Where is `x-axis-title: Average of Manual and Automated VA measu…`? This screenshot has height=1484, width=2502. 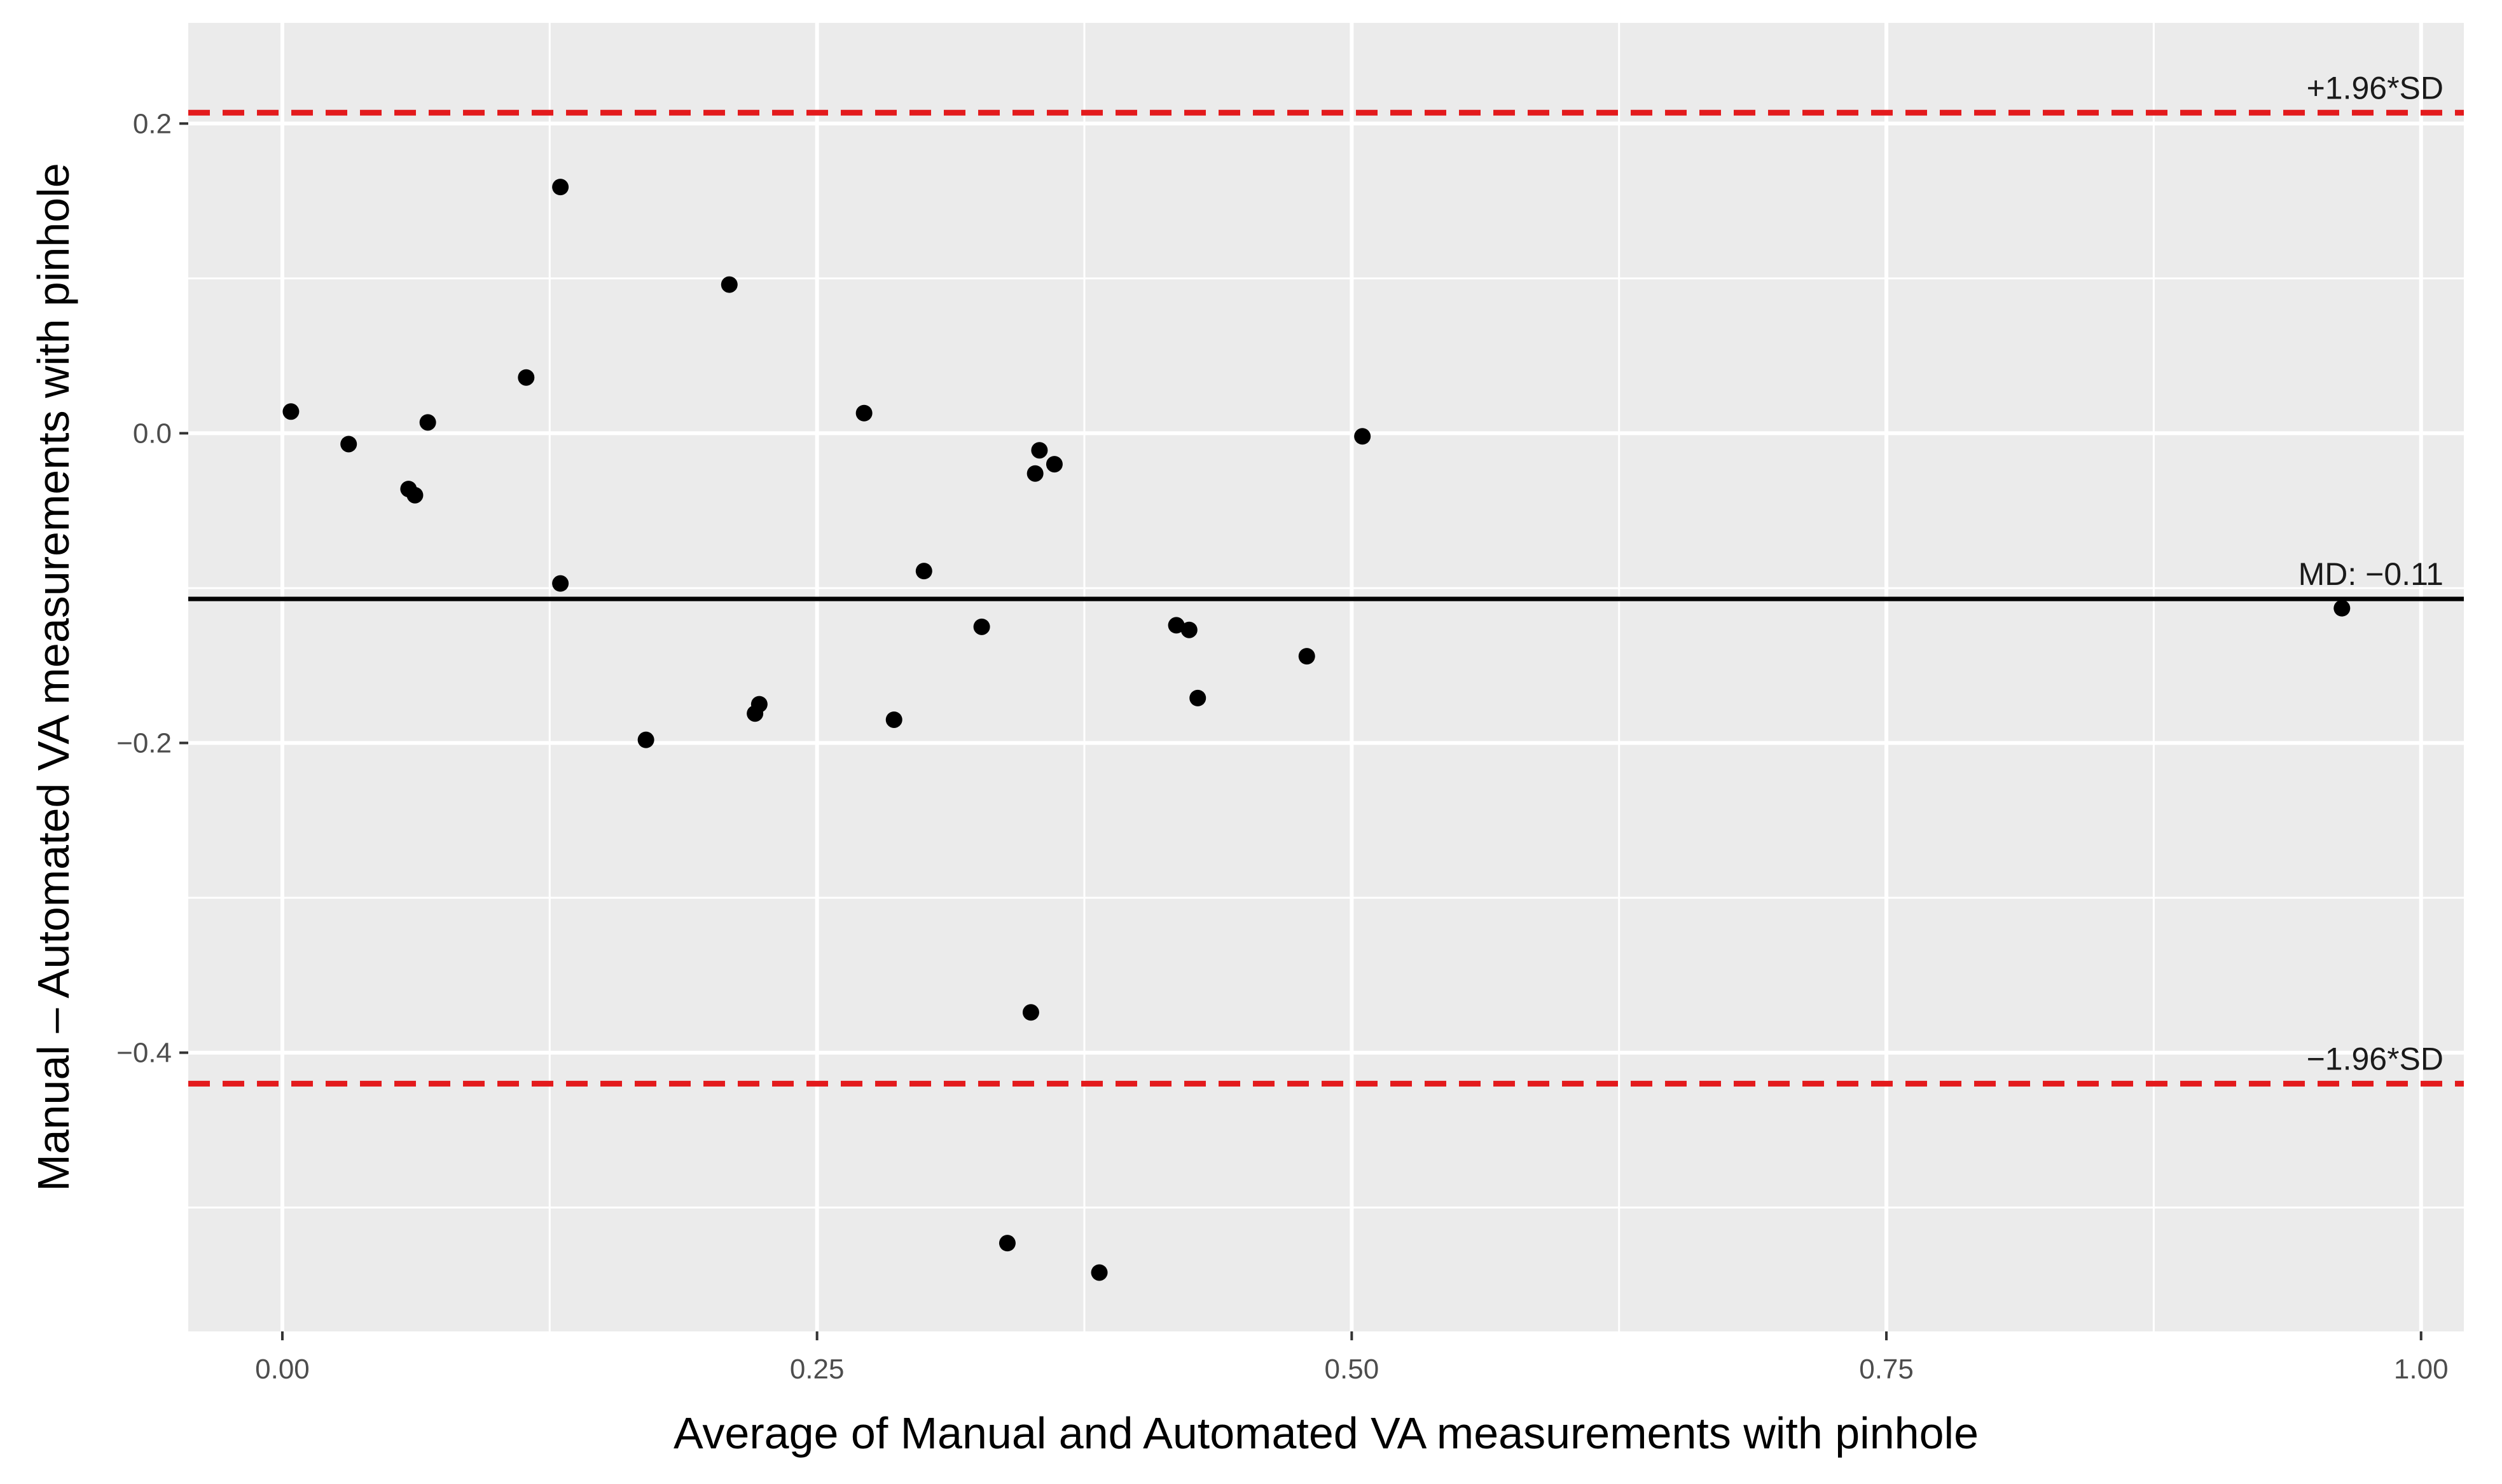 x-axis-title: Average of Manual and Automated VA measu… is located at coordinates (1327, 1433).